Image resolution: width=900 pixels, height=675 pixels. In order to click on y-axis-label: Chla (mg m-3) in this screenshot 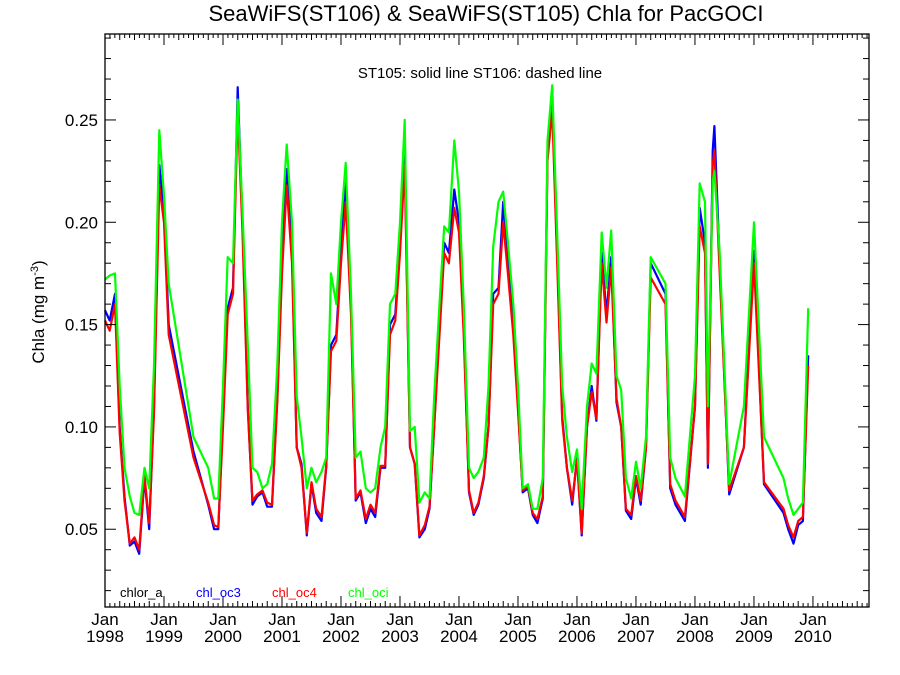, I will do `click(38, 311)`.